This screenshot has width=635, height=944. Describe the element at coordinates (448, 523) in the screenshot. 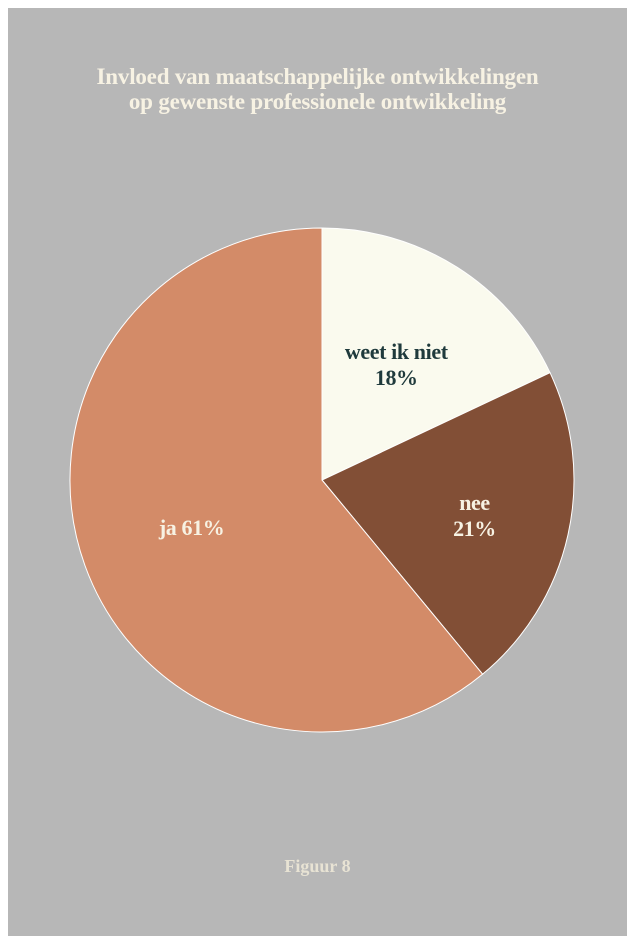

I see `pie-slice-nee` at that location.